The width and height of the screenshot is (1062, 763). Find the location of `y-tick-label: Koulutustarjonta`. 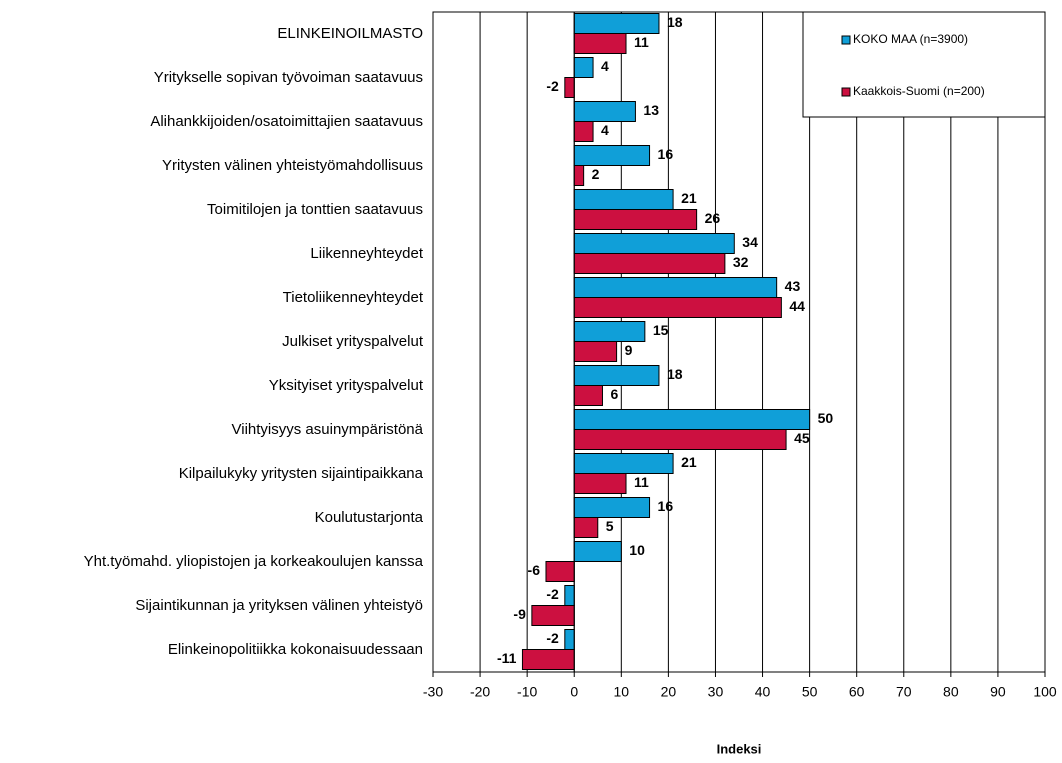

y-tick-label: Koulutustarjonta is located at coordinates (369, 517).